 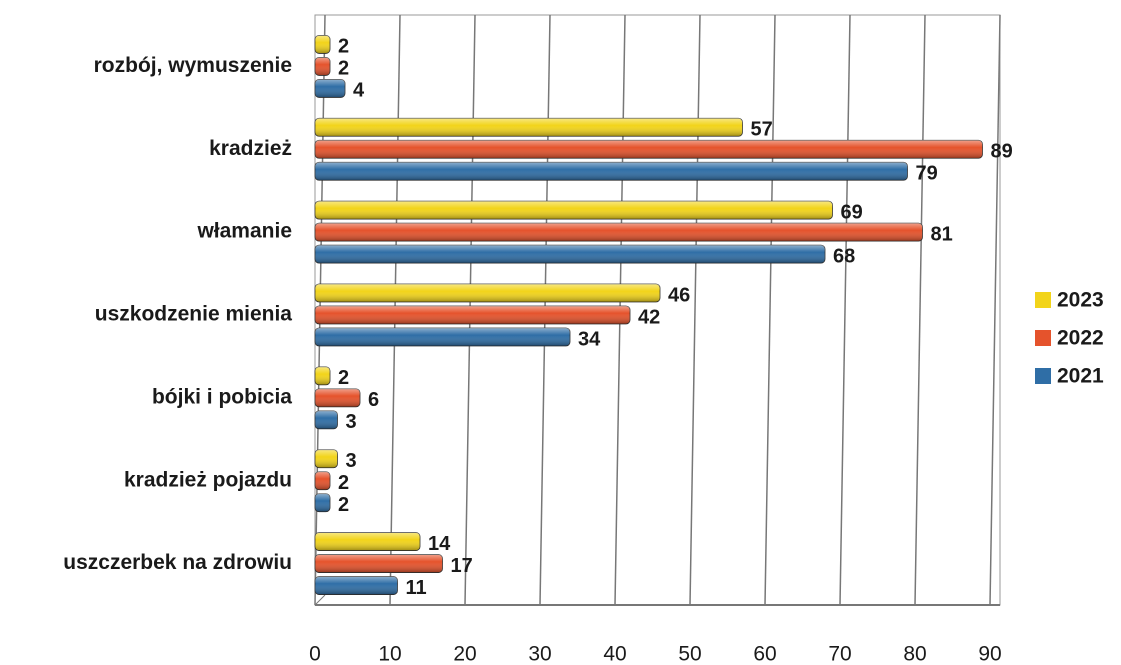 What do you see at coordinates (464, 654) in the screenshot?
I see `x-tick-label: 20` at bounding box center [464, 654].